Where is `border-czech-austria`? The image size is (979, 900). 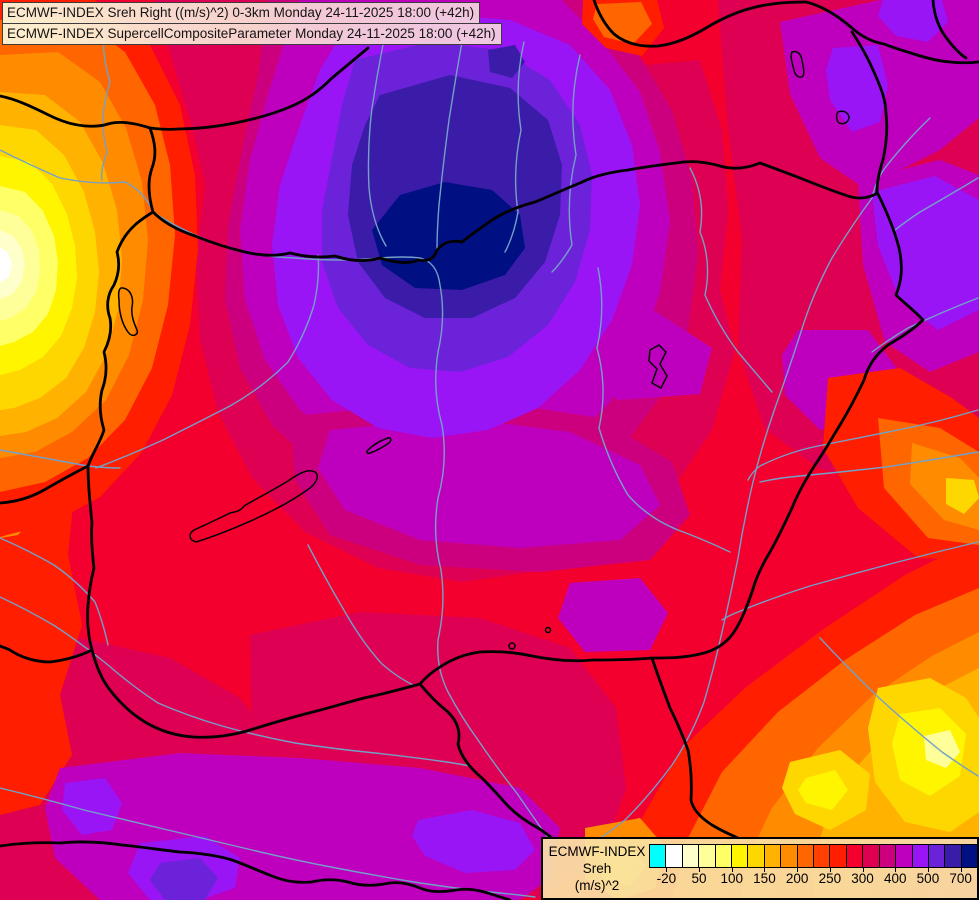
border-czech-austria is located at coordinates (76, 112).